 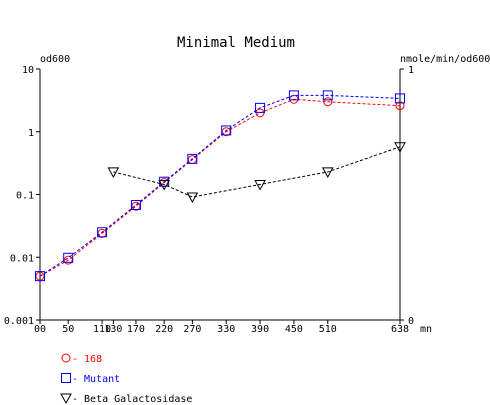 What do you see at coordinates (236, 43) in the screenshot?
I see `chart-title: Minimal Medium` at bounding box center [236, 43].